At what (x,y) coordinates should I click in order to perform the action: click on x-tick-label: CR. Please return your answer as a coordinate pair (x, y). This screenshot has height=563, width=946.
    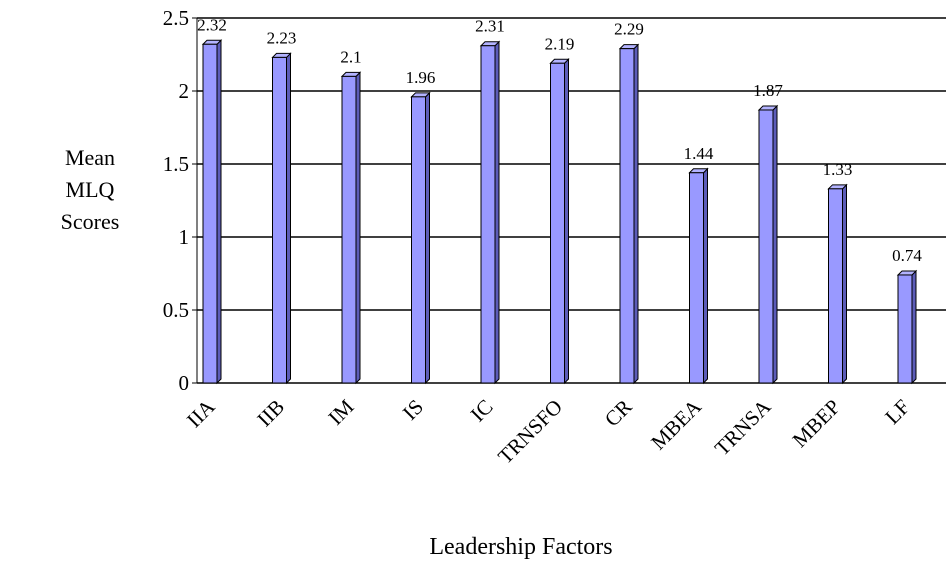
    Looking at the image, I should click on (618, 413).